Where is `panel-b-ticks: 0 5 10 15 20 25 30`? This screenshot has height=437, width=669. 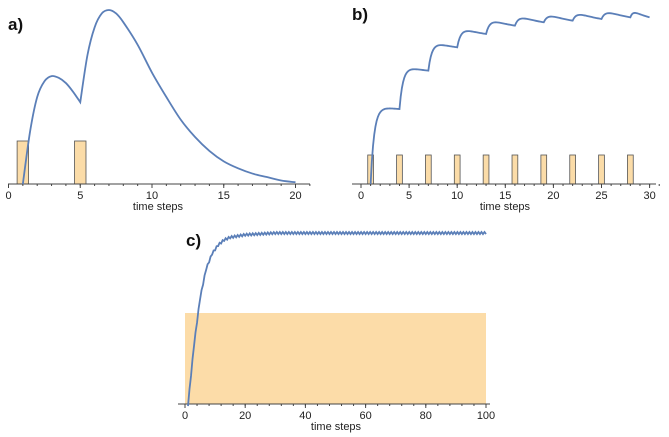
panel-b-ticks: 0 5 10 15 20 25 30 is located at coordinates (509, 193).